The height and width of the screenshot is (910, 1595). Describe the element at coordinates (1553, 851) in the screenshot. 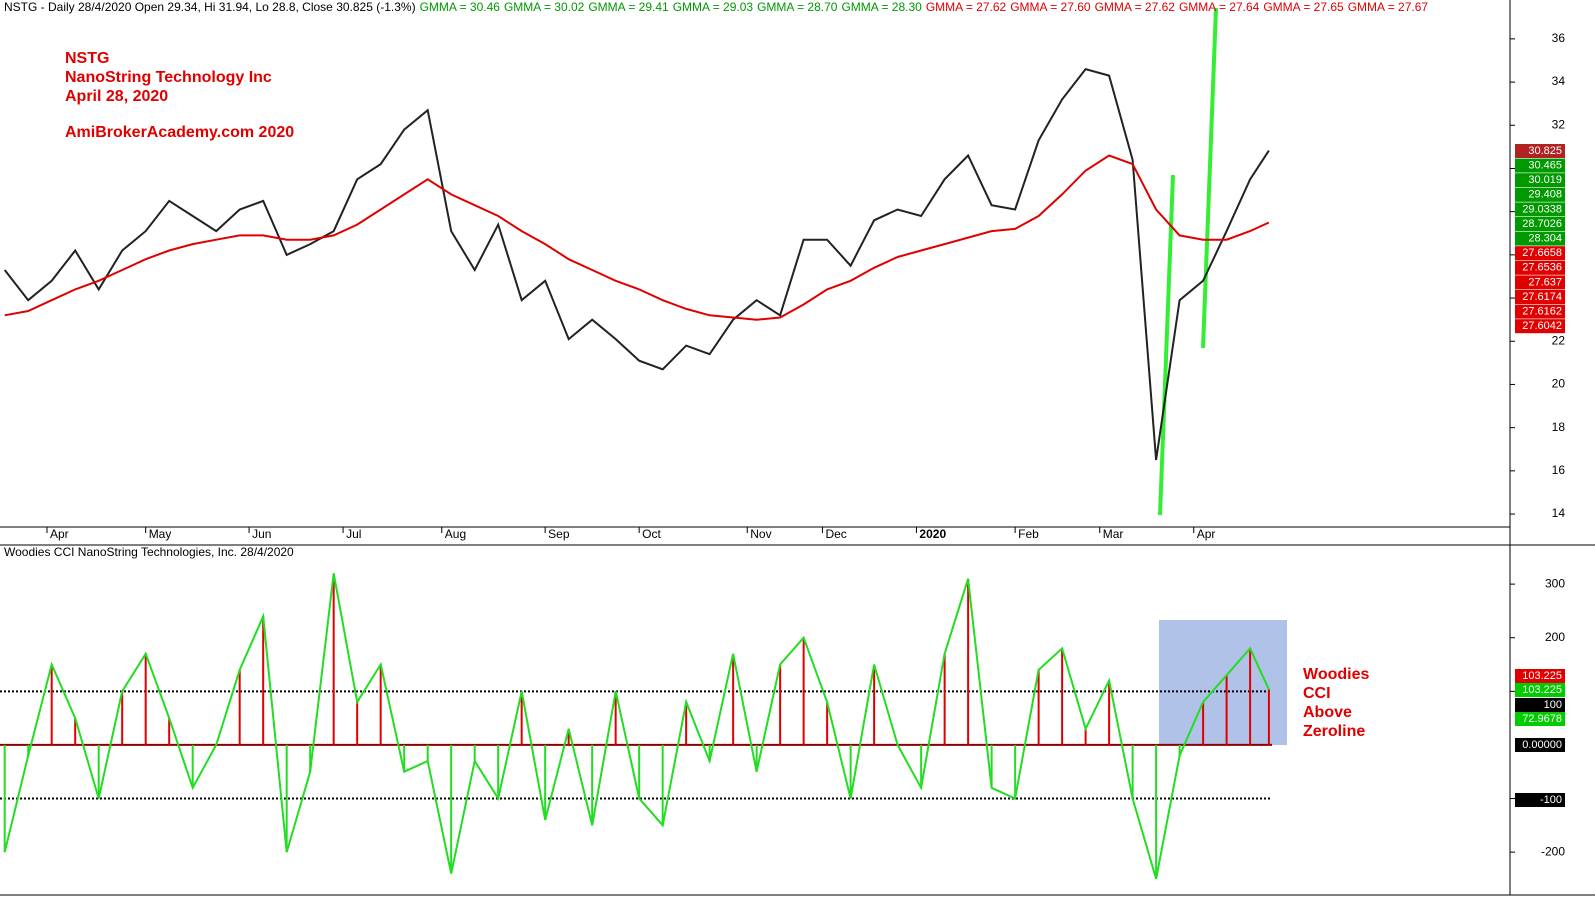

I see `y-tick-label: -200` at that location.